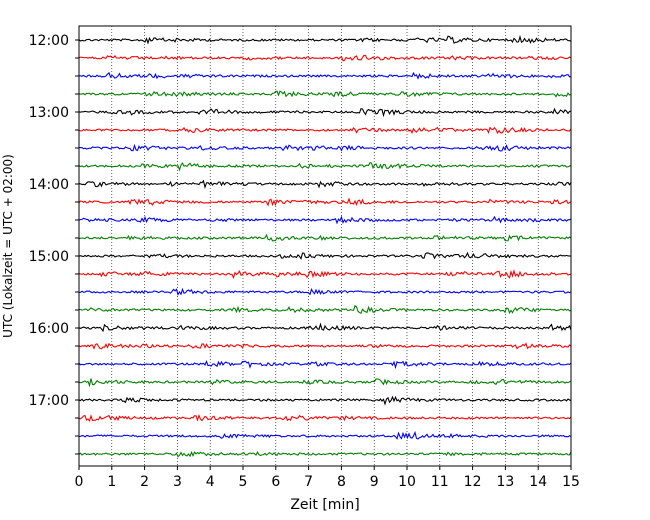 The height and width of the screenshot is (520, 650). Describe the element at coordinates (308, 482) in the screenshot. I see `x-tick-label: 7` at that location.